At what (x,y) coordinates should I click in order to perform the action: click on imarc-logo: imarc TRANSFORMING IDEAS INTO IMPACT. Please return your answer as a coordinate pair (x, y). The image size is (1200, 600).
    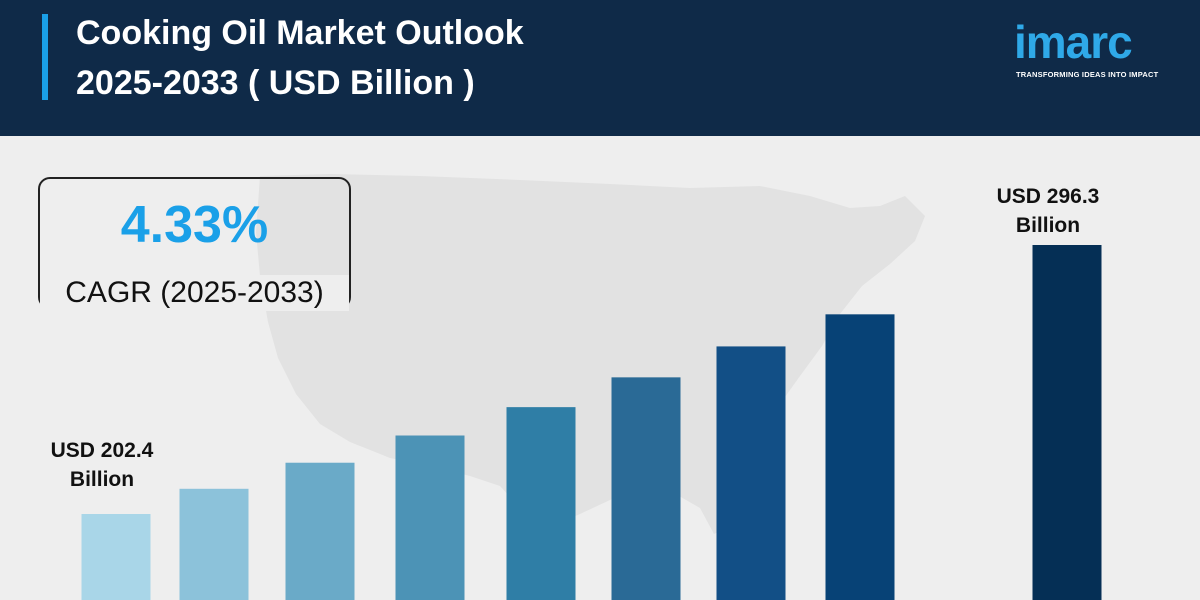
    Looking at the image, I should click on (1092, 52).